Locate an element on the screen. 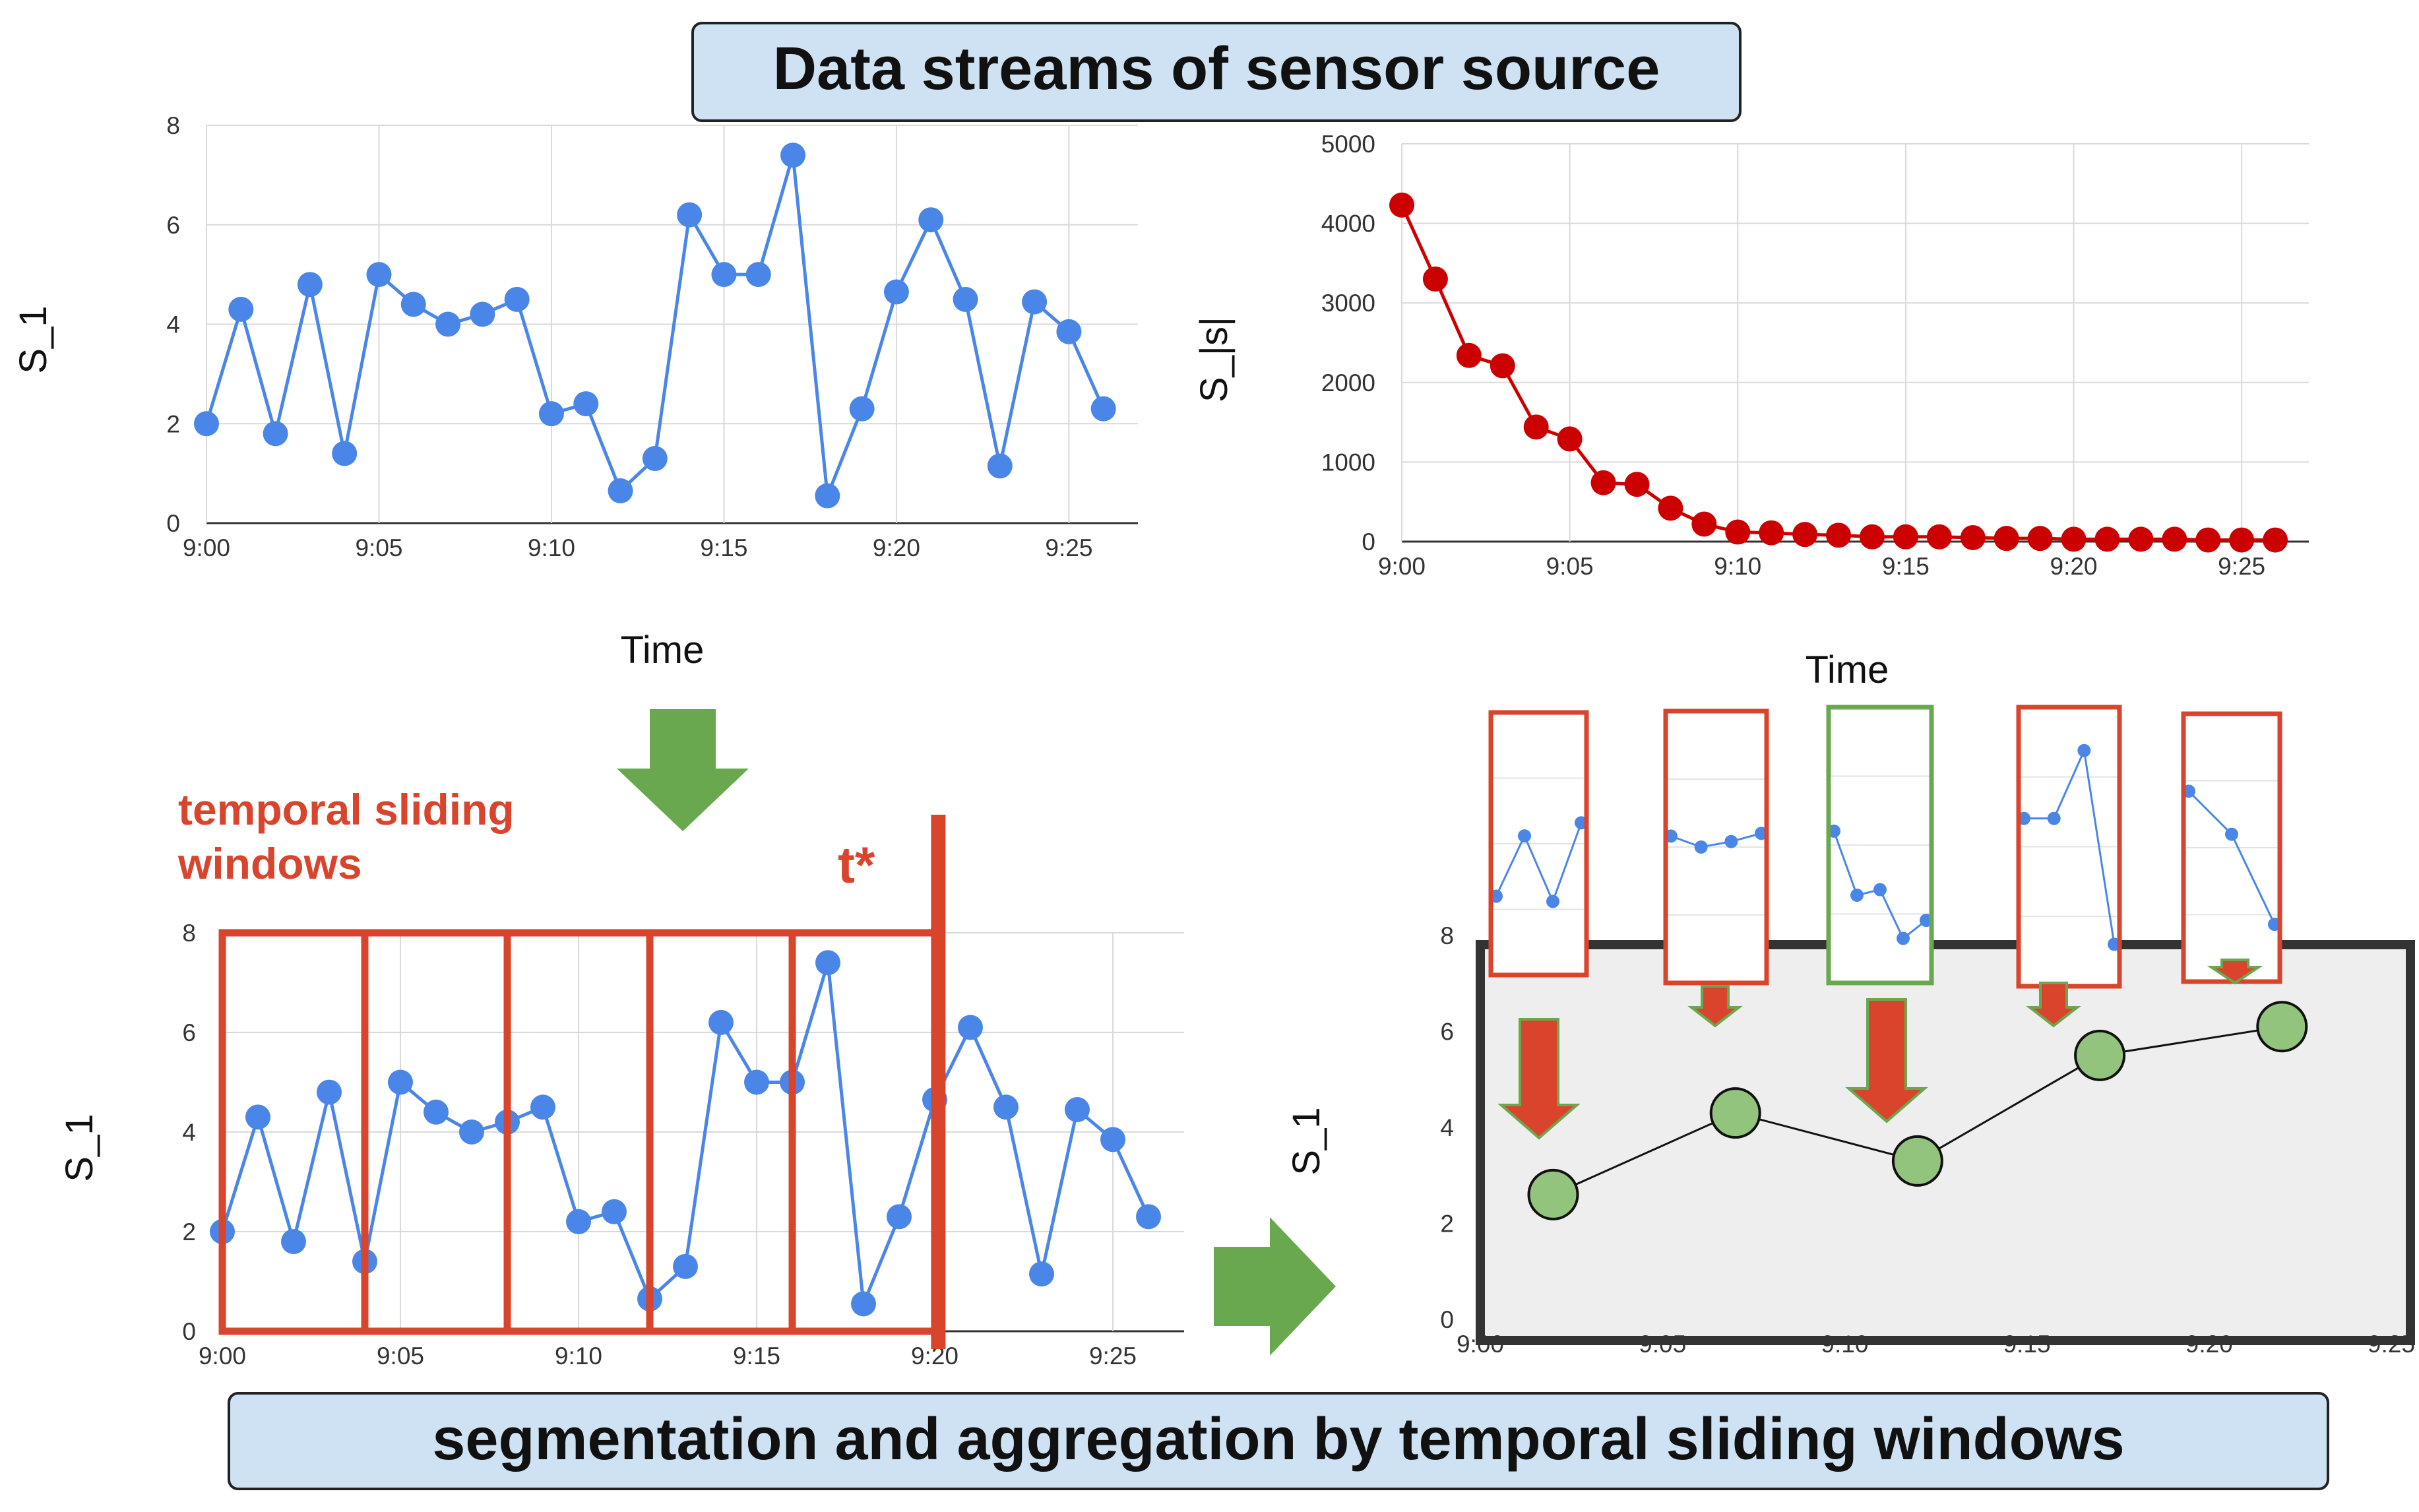 The width and height of the screenshot is (2419, 1512). thumbnail-frame is located at coordinates (2069, 847).